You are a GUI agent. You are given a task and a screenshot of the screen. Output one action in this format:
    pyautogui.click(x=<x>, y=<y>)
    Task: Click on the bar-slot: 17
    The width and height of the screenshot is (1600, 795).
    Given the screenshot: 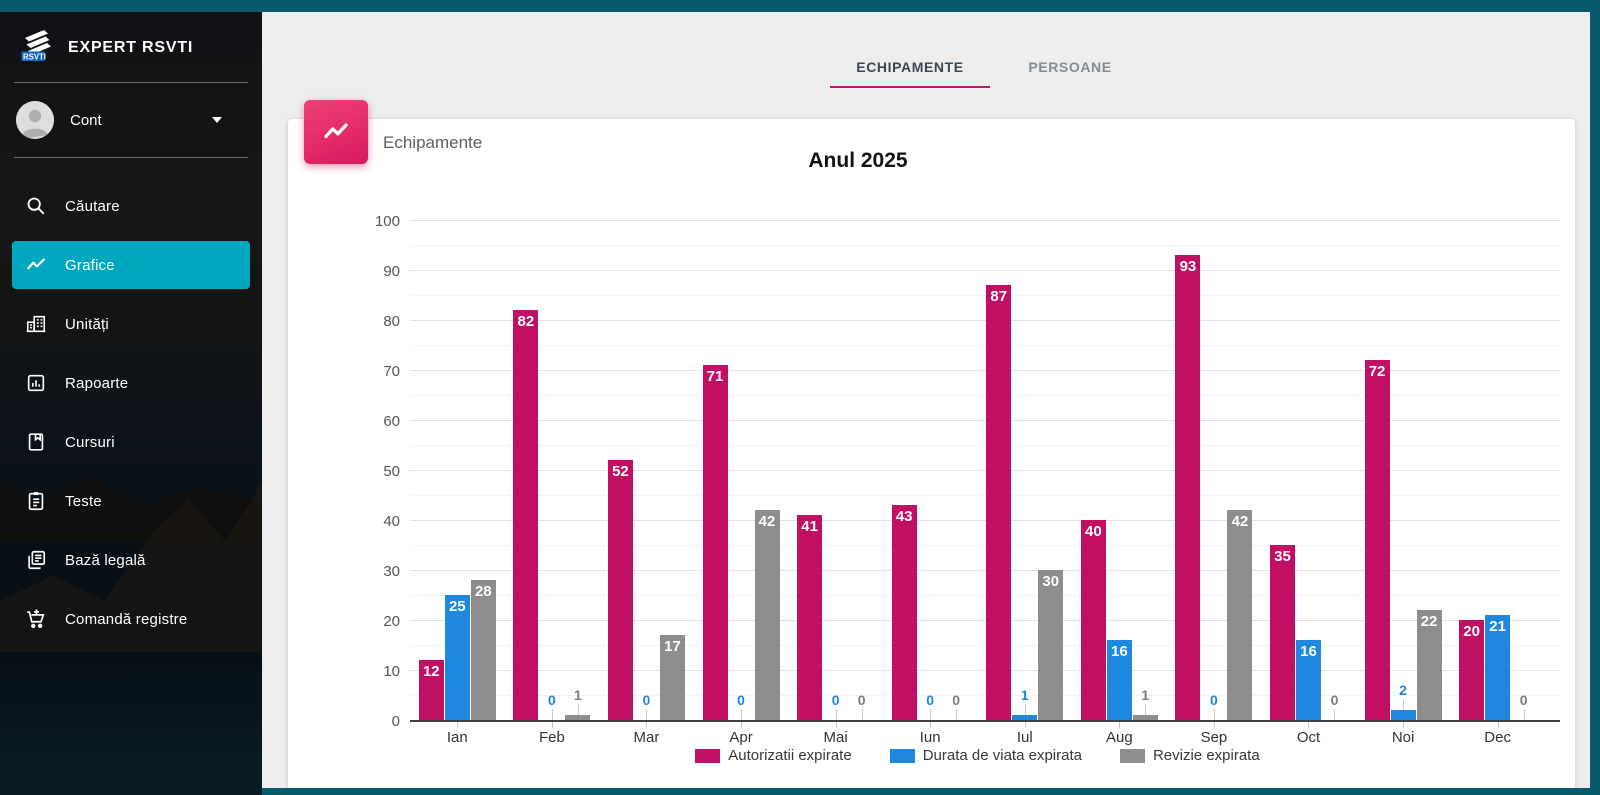 What is the action you would take?
    pyautogui.click(x=672, y=470)
    